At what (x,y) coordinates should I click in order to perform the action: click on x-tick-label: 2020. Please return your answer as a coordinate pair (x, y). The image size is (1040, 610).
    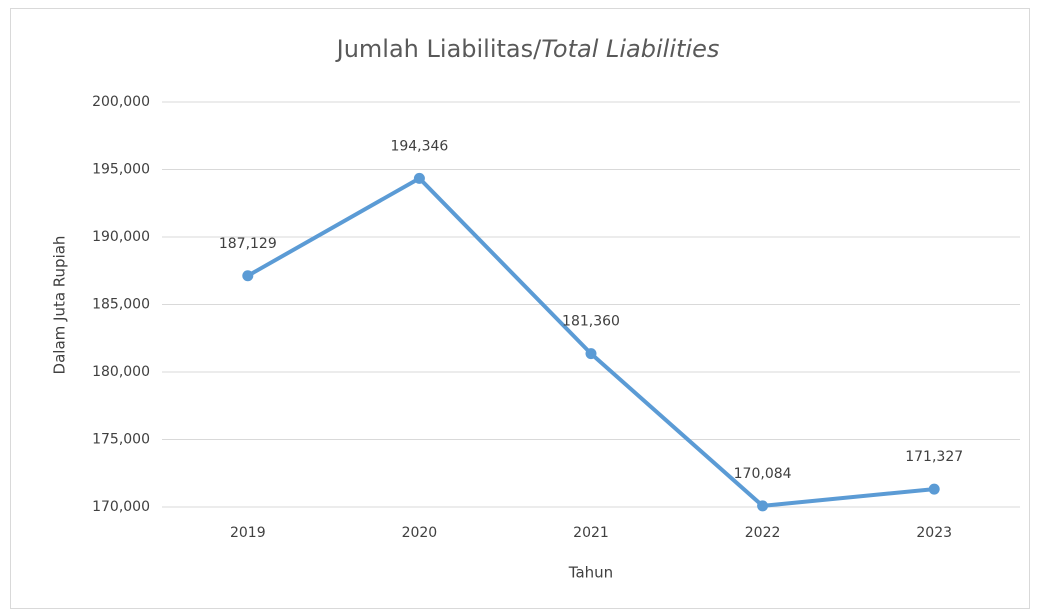
    Looking at the image, I should click on (420, 533).